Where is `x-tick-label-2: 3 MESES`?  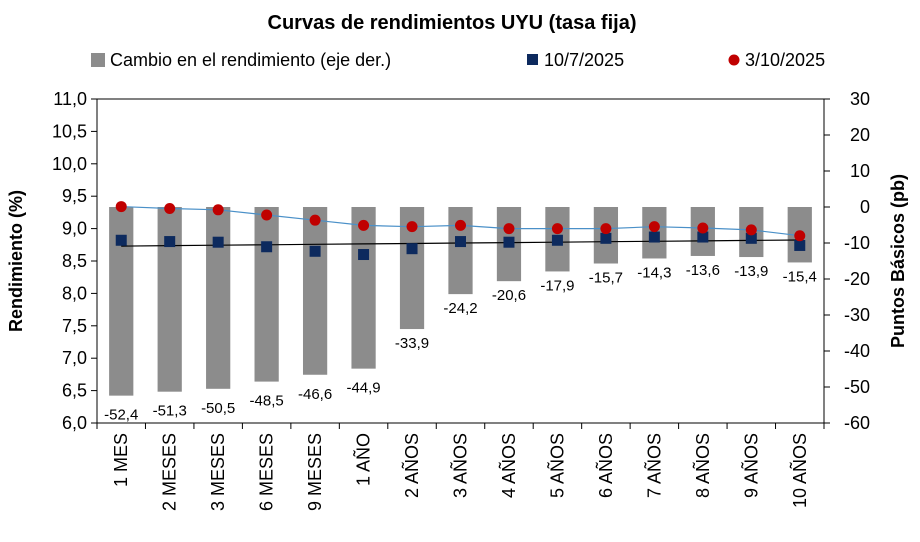 x-tick-label-2: 3 MESES is located at coordinates (218, 472).